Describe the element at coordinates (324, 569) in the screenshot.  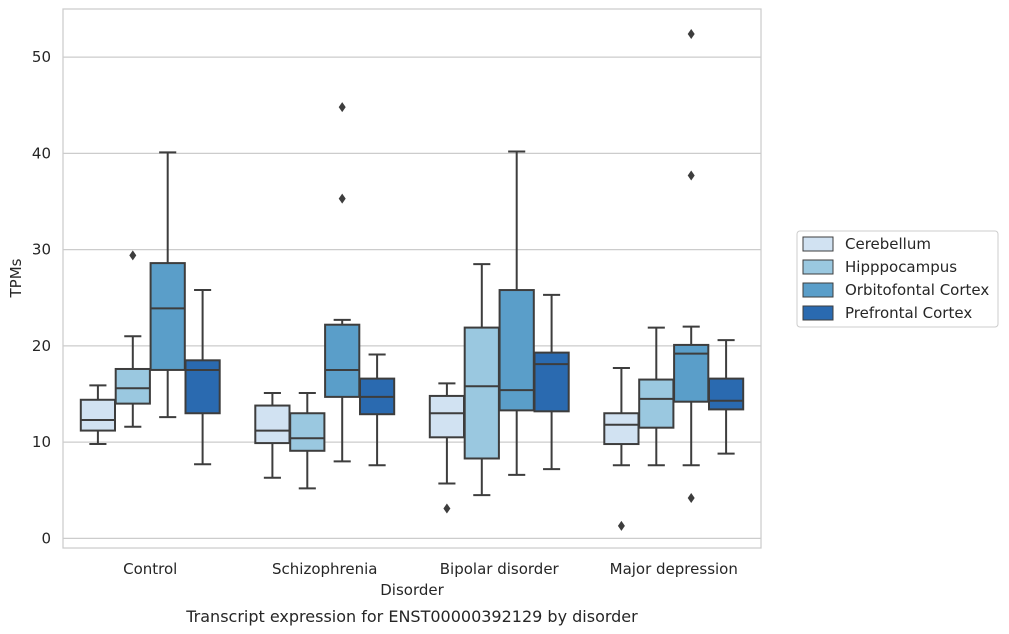
I see `x-tick-label: Schizophrenia` at that location.